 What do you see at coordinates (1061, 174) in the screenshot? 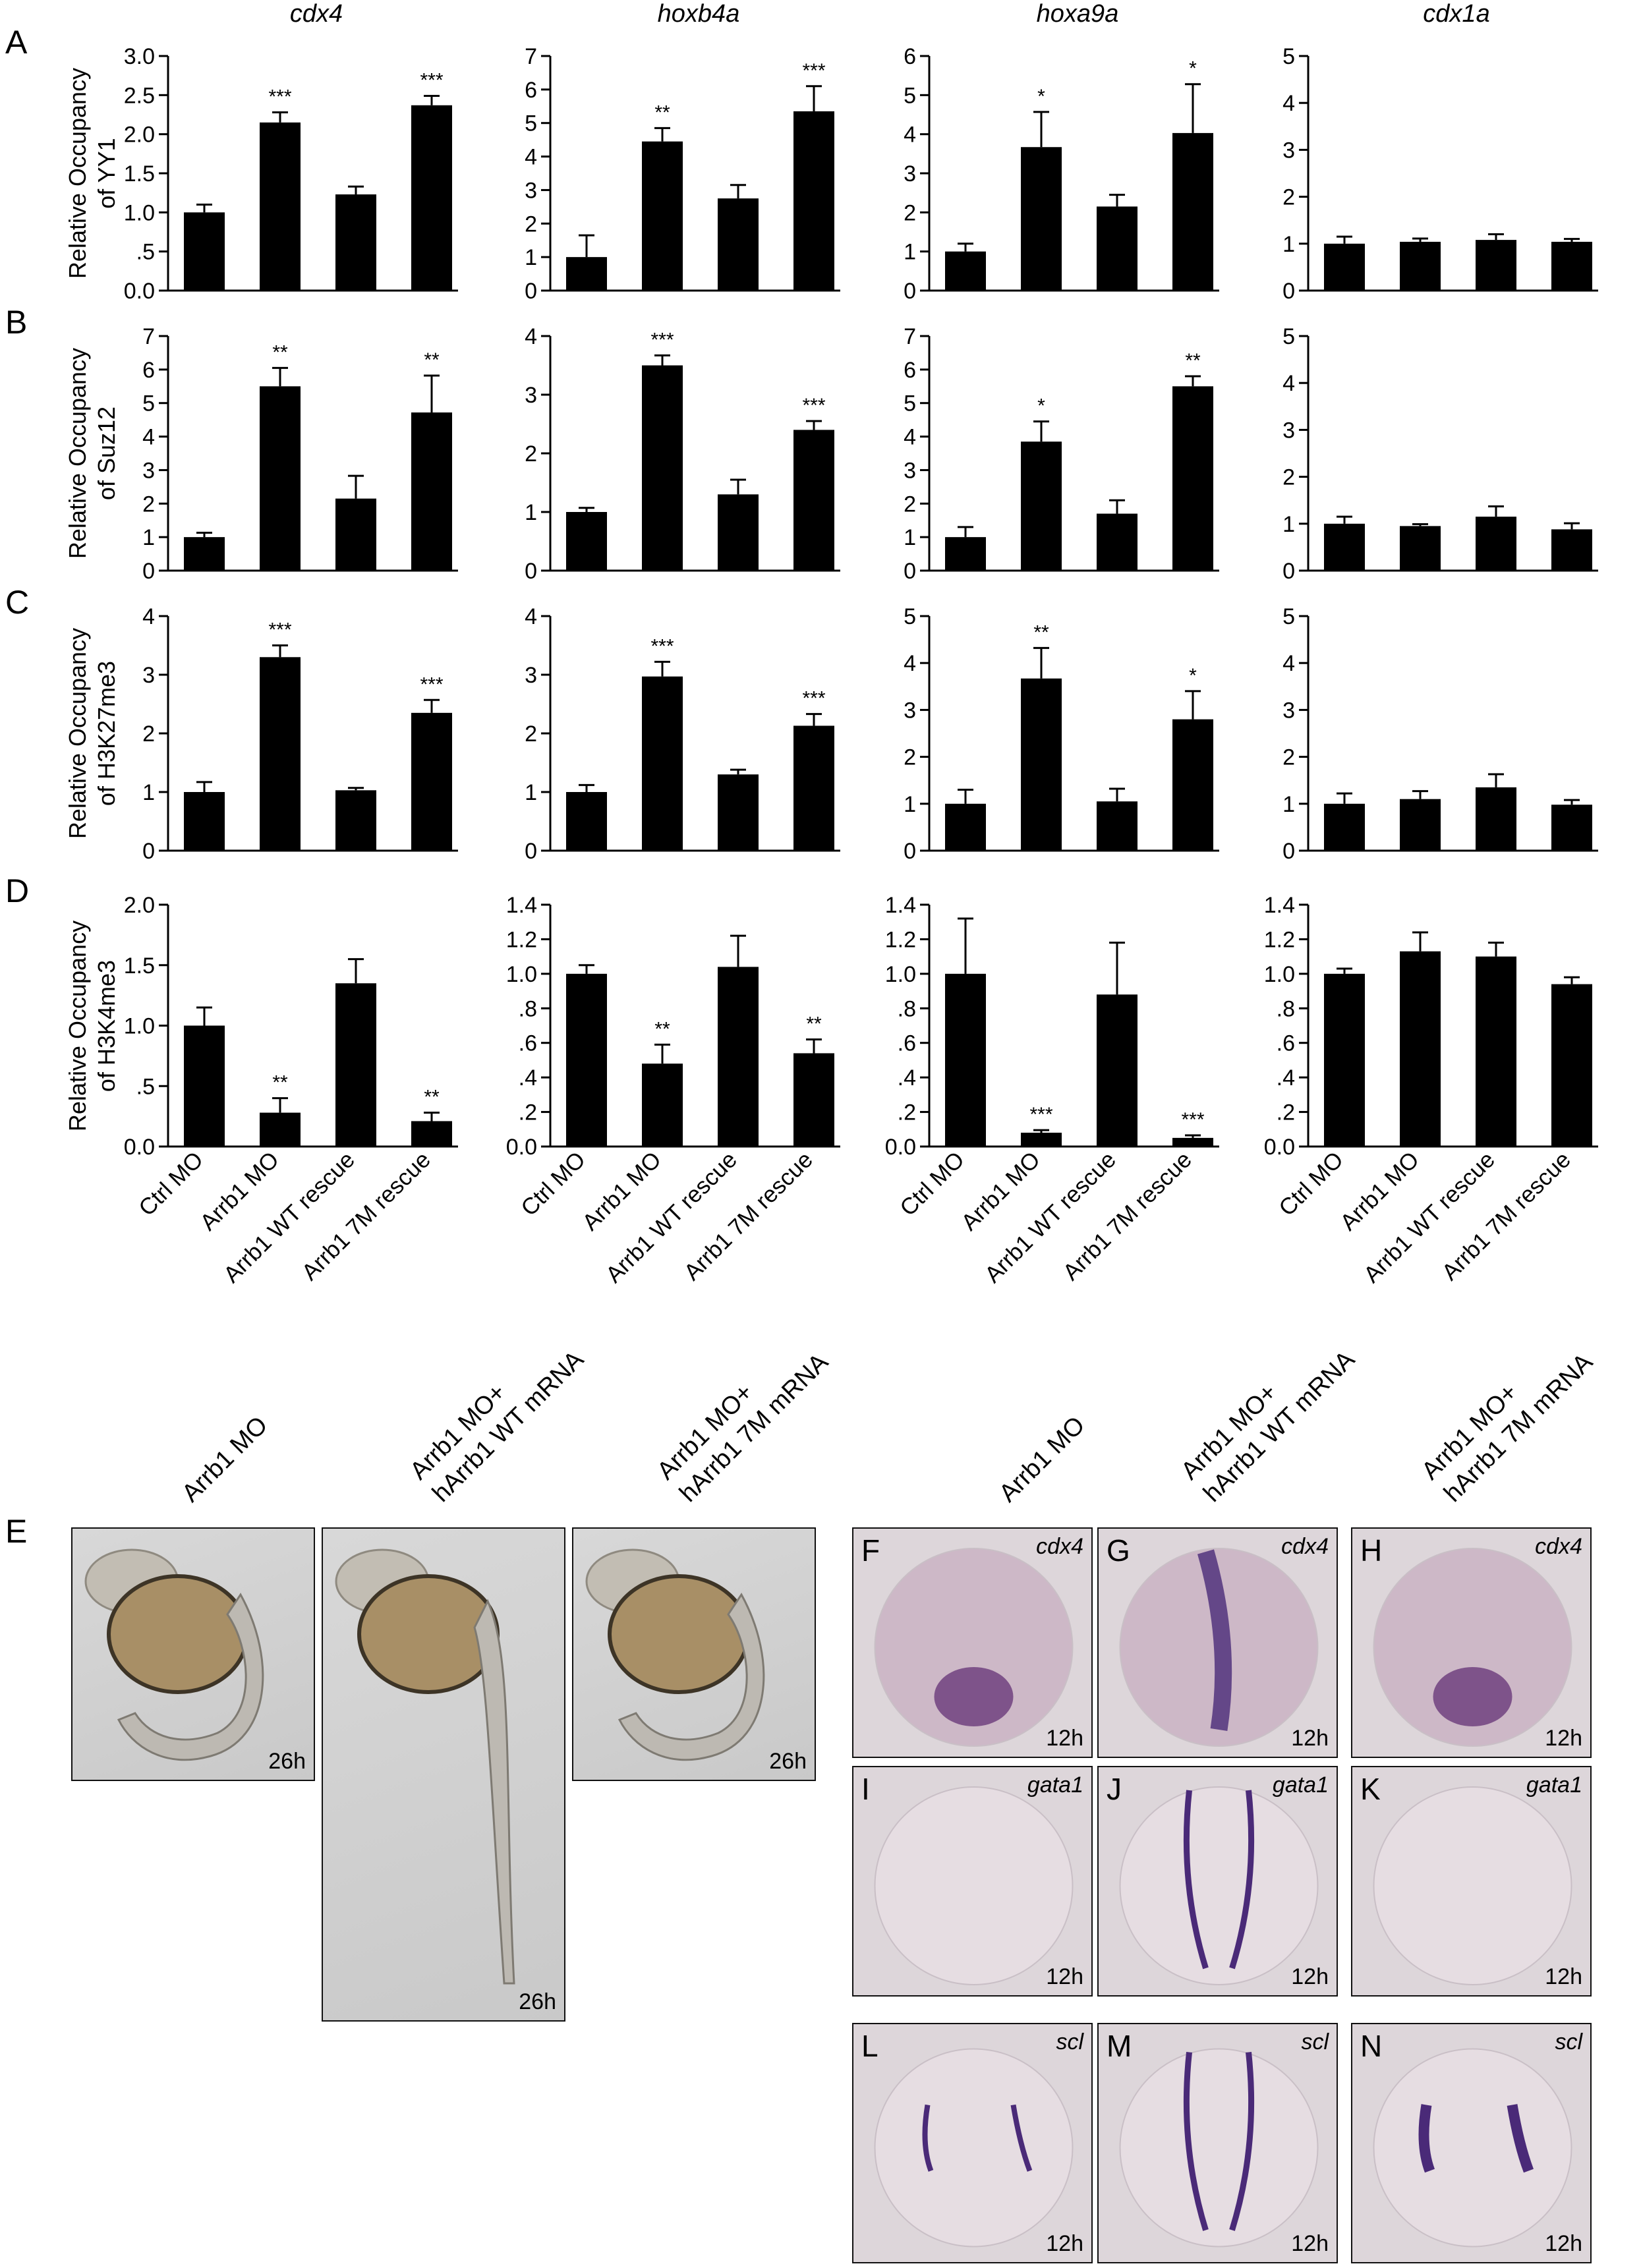
I see `chart-A-hoxa9a: 0 1 2 3 4 5 6 * *` at bounding box center [1061, 174].